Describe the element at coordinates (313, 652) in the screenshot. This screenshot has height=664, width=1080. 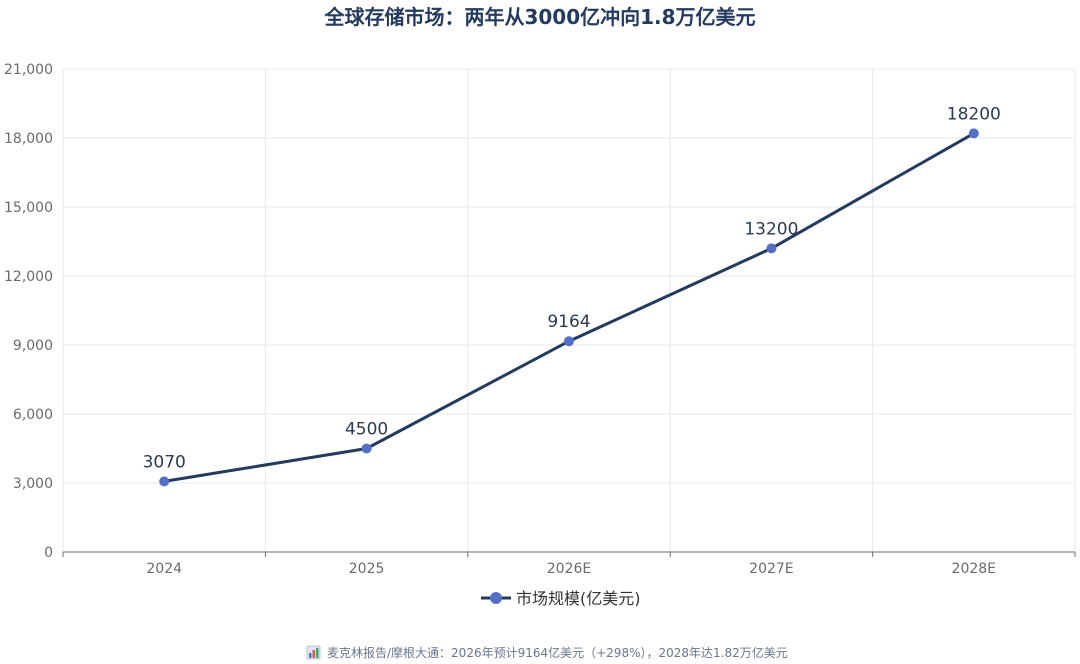
I see `bar-chart-icon` at that location.